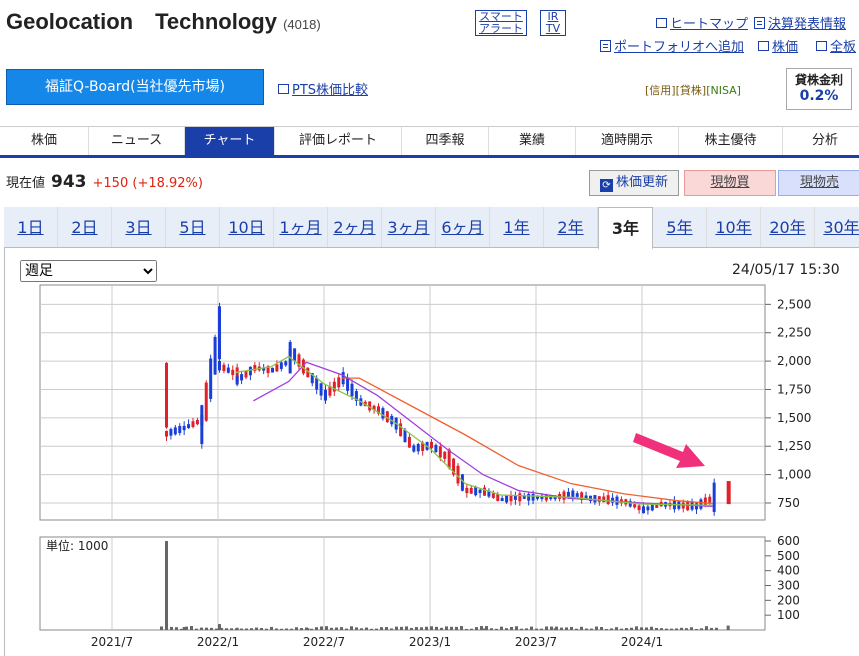  What do you see at coordinates (532, 141) in the screenshot?
I see `tab-performance: 業績` at bounding box center [532, 141].